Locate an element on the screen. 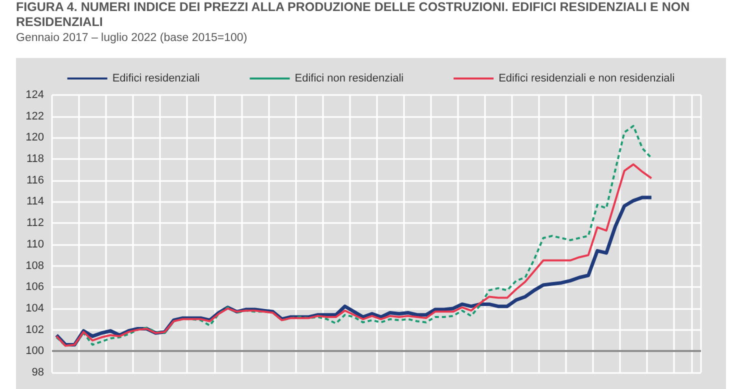  y-tick-label: 98 is located at coordinates (38, 372).